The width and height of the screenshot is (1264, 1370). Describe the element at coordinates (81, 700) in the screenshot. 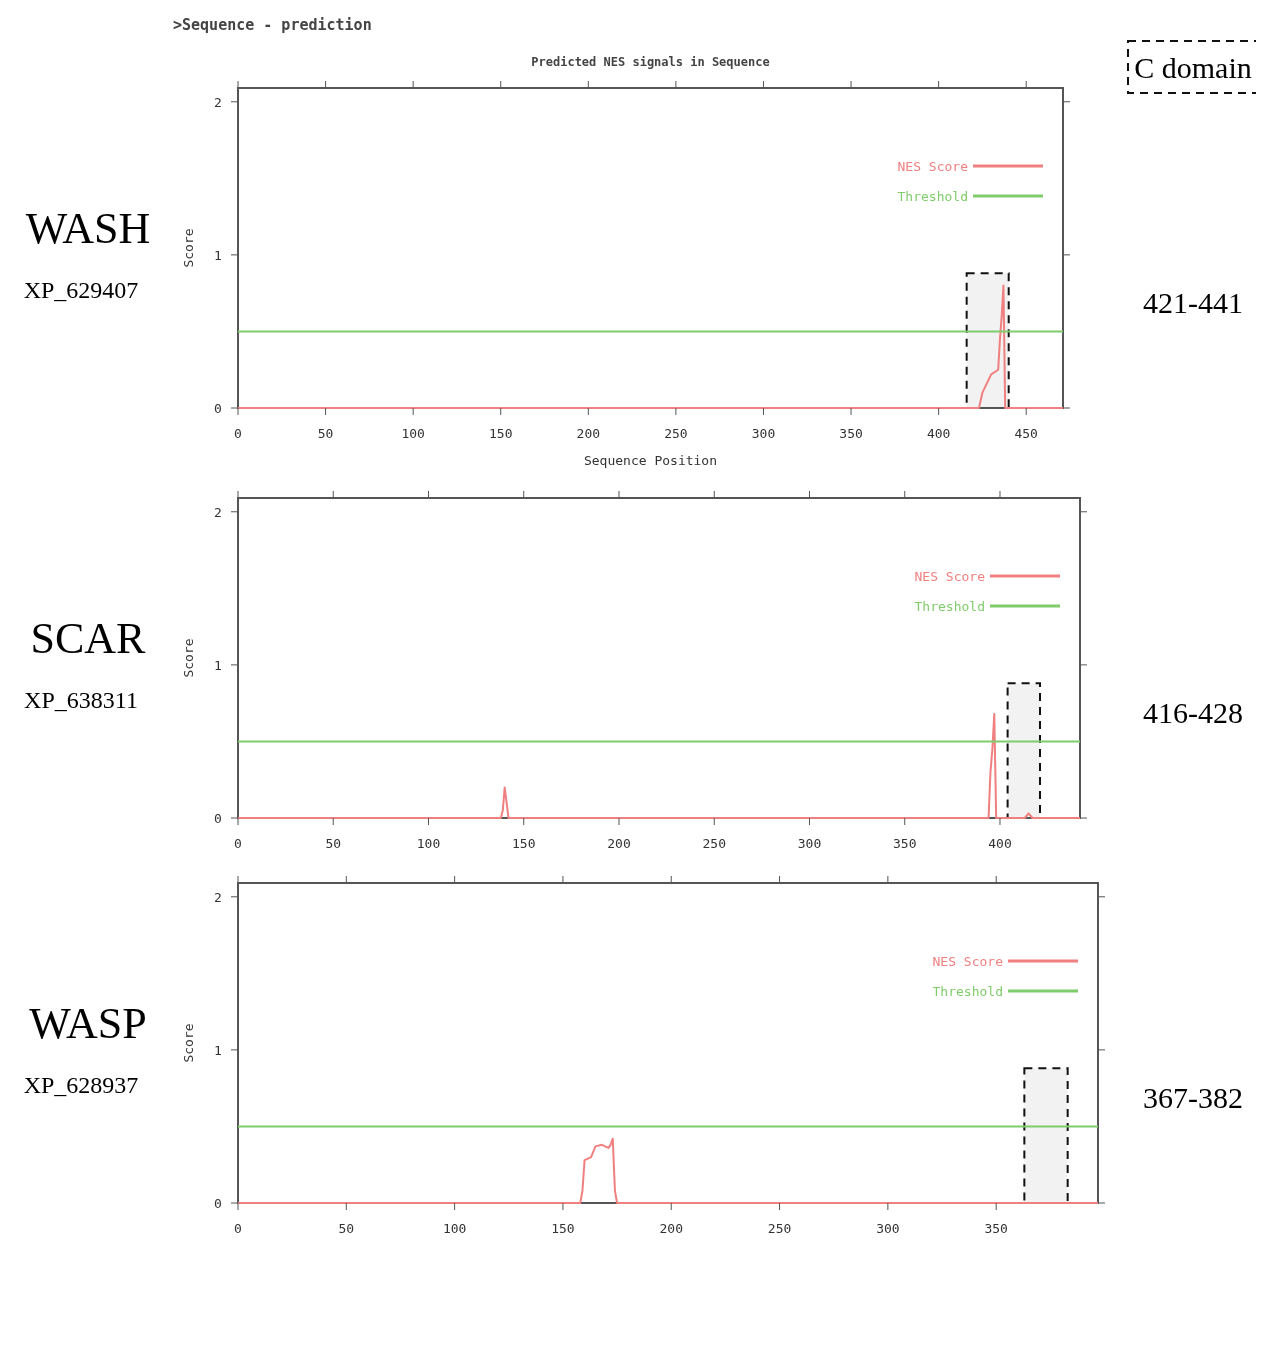

I see `text: XP_638311` at that location.